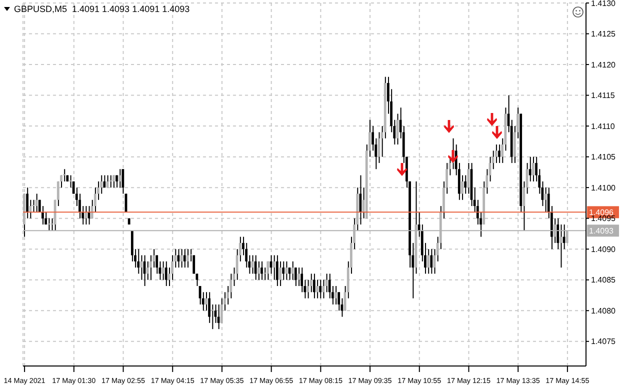 Image resolution: width=620 pixels, height=388 pixels. What do you see at coordinates (601, 231) in the screenshot?
I see `ref-line-label: 1.4093` at bounding box center [601, 231].